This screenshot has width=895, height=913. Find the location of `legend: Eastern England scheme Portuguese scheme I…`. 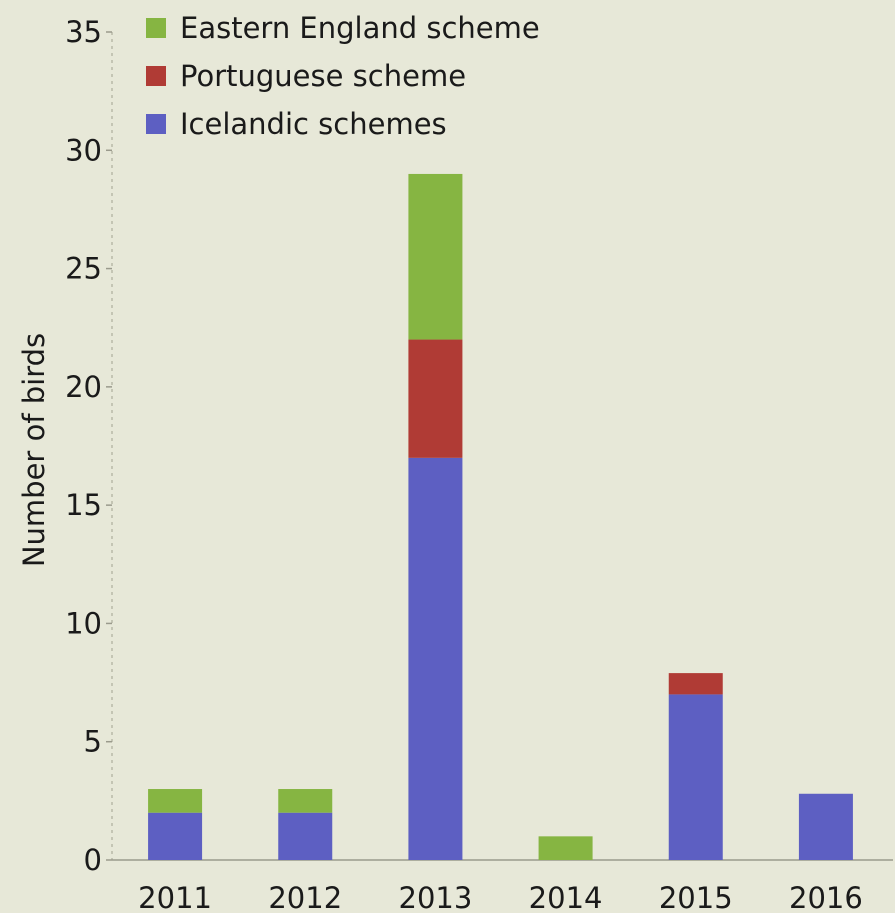

legend: Eastern England scheme Portuguese scheme I… is located at coordinates (343, 76).